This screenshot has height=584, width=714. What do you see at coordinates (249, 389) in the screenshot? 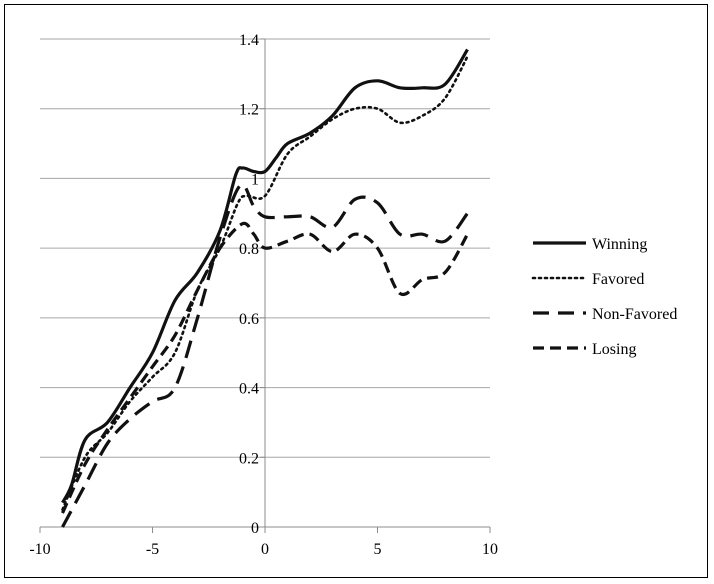
I see `y-tick-label: 0.4` at bounding box center [249, 389].